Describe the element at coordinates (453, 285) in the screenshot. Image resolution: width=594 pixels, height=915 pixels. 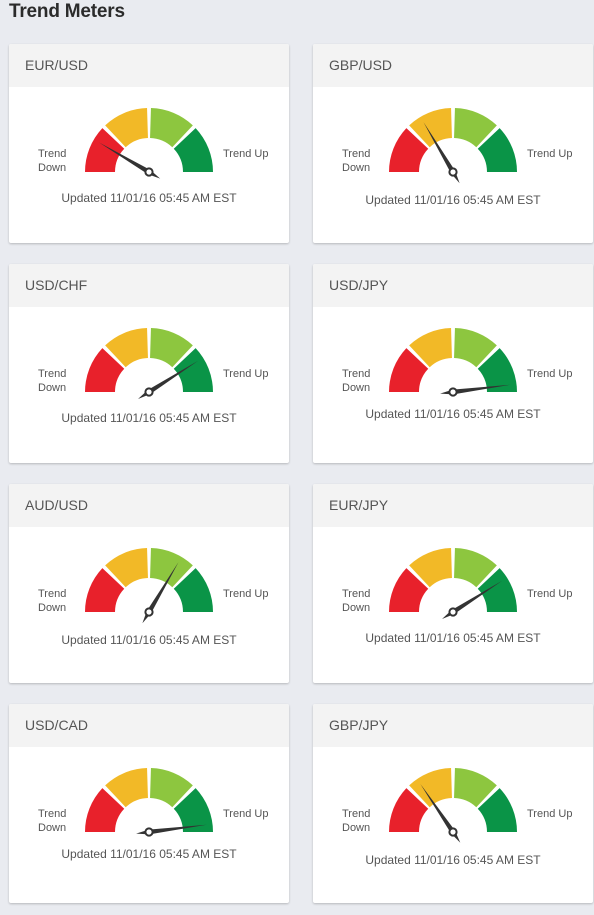
I see `meter-card-title: USD/JPY` at that location.